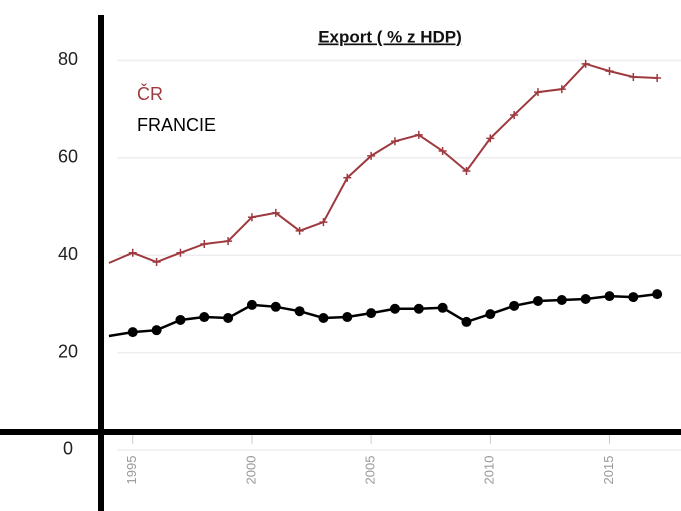 The height and width of the screenshot is (511, 681). Describe the element at coordinates (250, 470) in the screenshot. I see `x-tick-label: 2000` at that location.